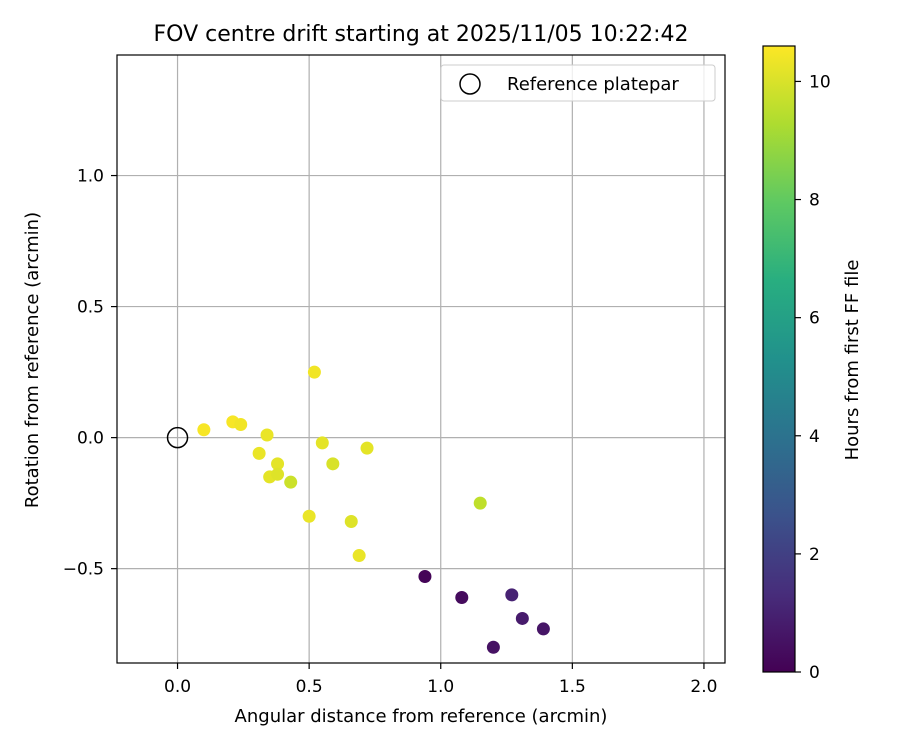 The image size is (900, 750). Describe the element at coordinates (813, 377) in the screenshot. I see `colorbar-ticks: 0 2 4 6 8 10` at that location.